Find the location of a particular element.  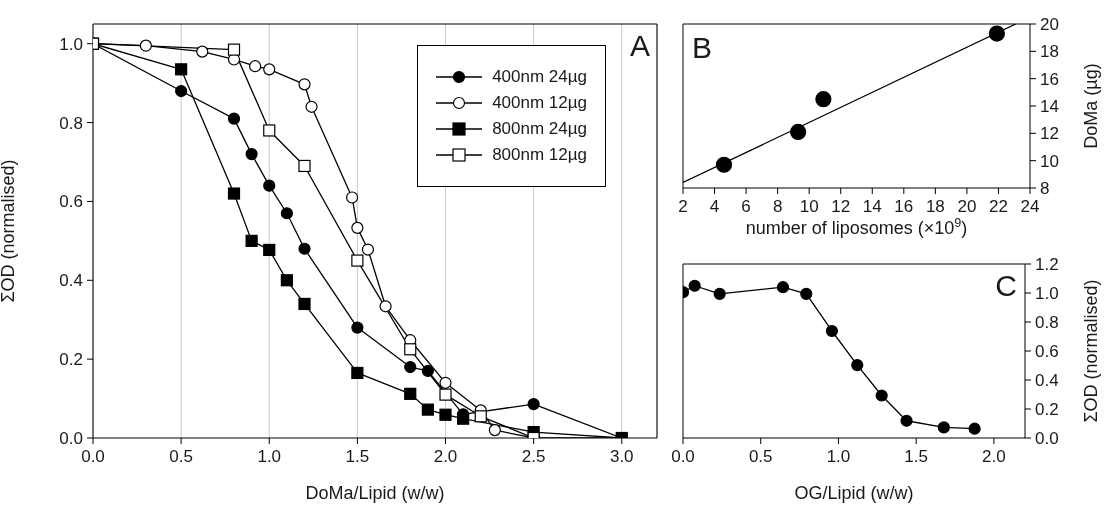

x-tick-label: 2.5 is located at coordinates (533, 457).